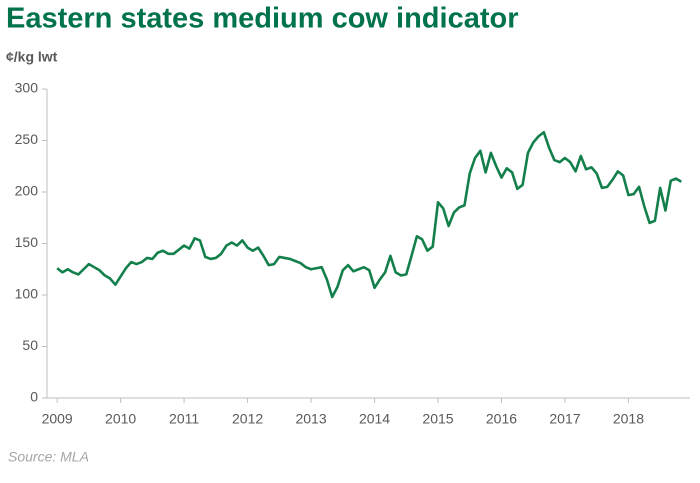 This screenshot has height=483, width=700. What do you see at coordinates (628, 419) in the screenshot?
I see `x-tick-label: 2018` at bounding box center [628, 419].